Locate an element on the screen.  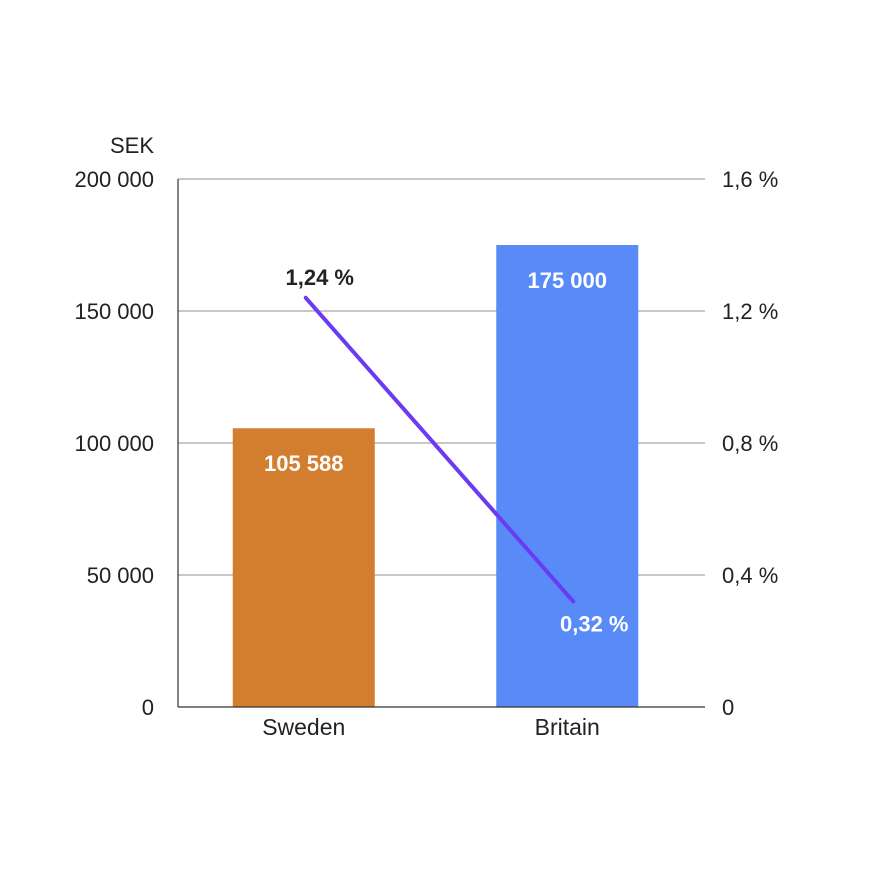
y-right-tick-label: 1,2 % is located at coordinates (750, 311).